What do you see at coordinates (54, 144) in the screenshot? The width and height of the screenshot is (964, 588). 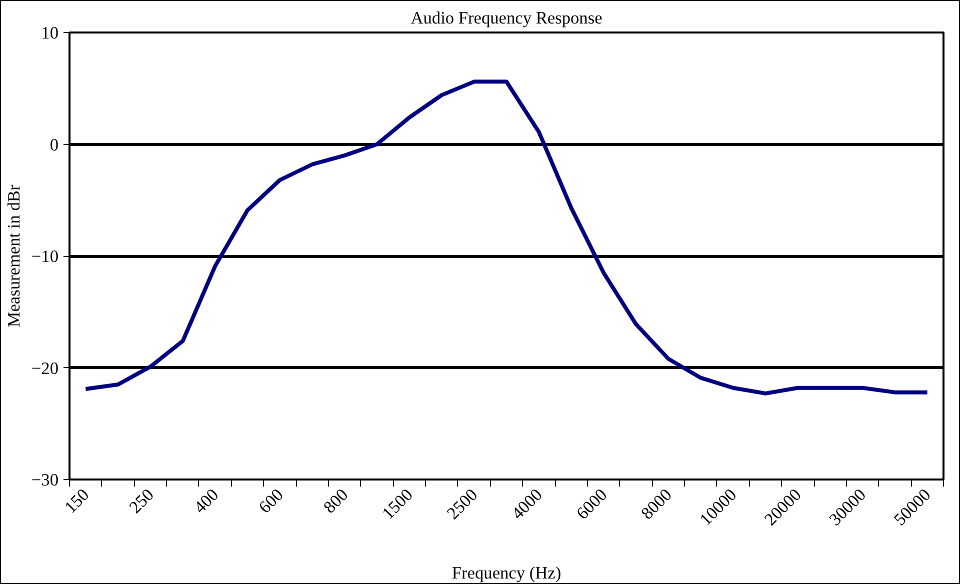 I see `y-tick-label: 0` at bounding box center [54, 144].